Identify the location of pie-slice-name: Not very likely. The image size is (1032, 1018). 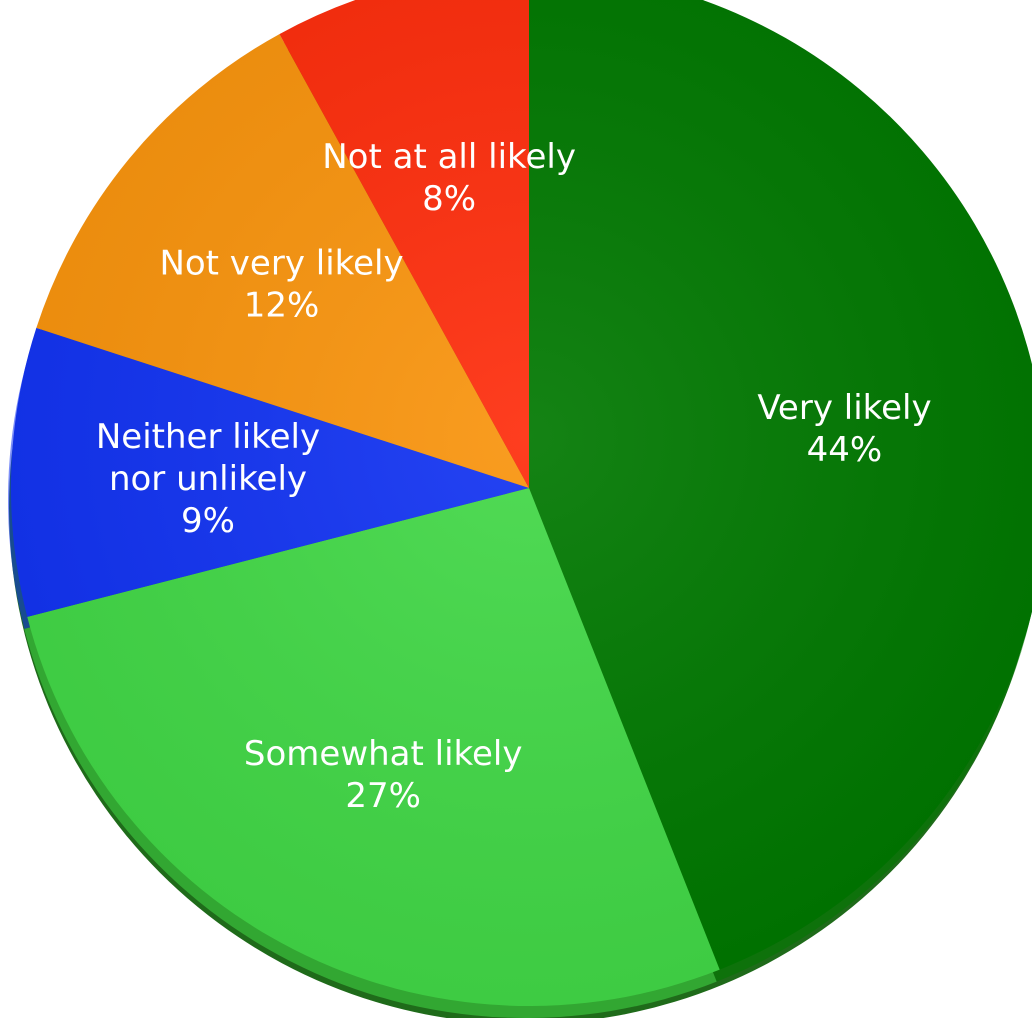
(281, 263).